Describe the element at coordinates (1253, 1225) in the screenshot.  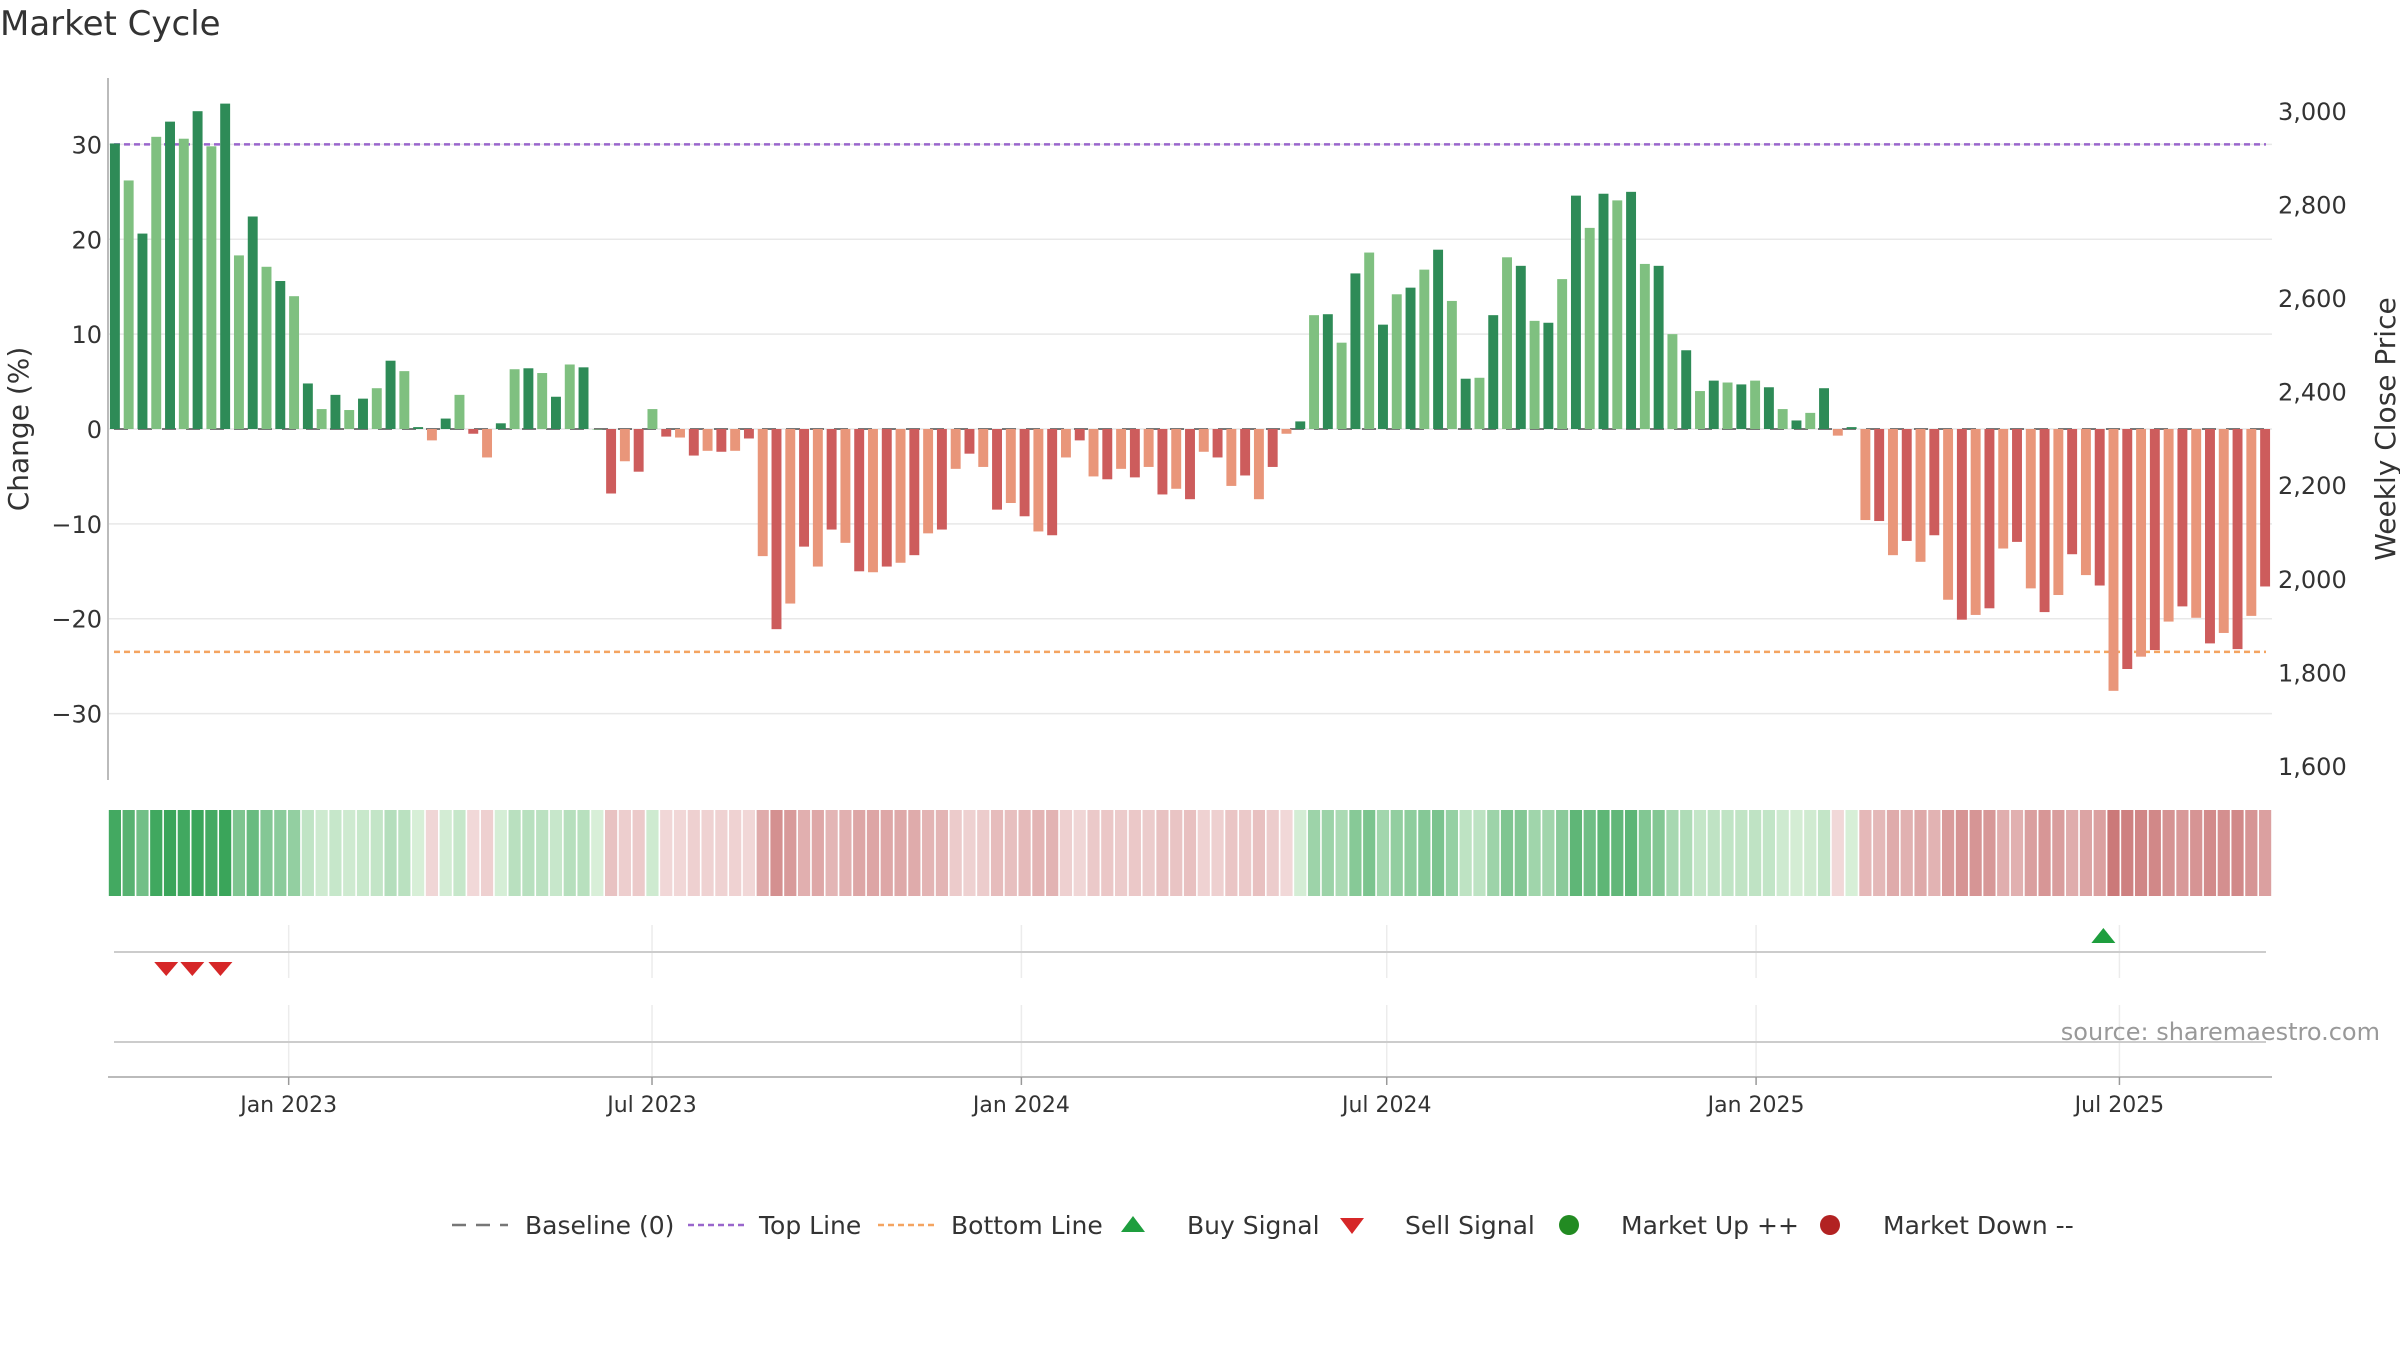
I see `legend-label: Buy Signal` at that location.